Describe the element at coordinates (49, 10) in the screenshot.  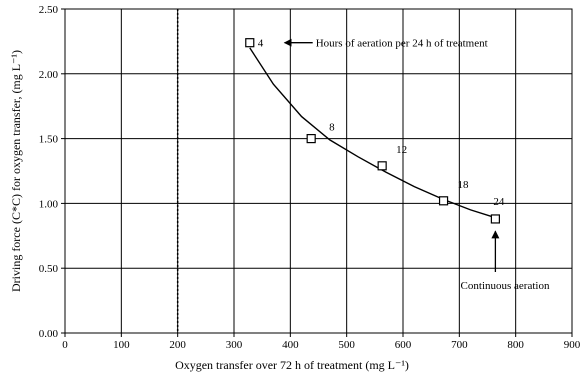
I see `y-tick-label: 2.50` at that location.